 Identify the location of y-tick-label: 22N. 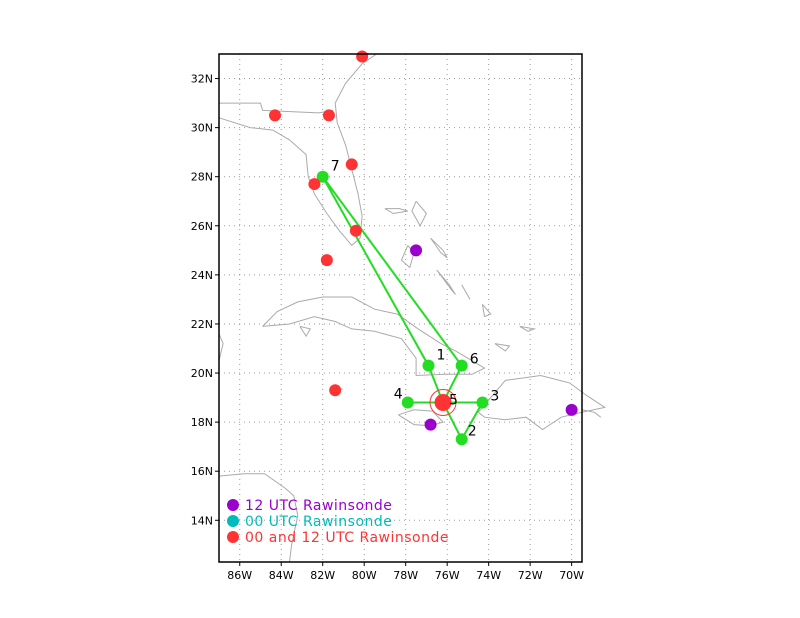
(202, 324).